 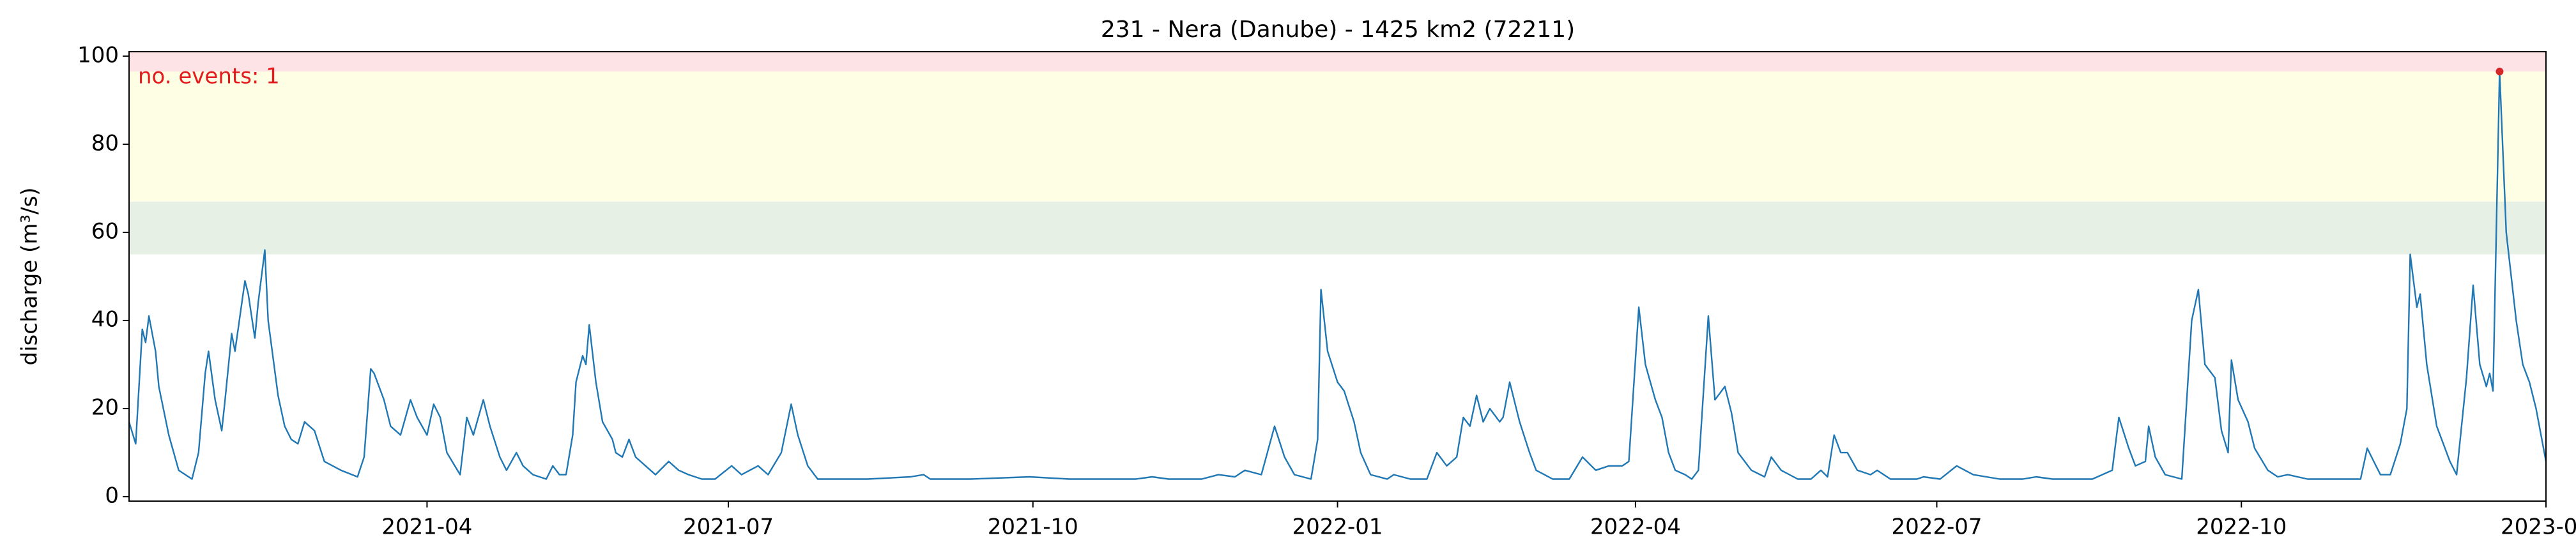 I want to click on event-point, so click(x=2500, y=72).